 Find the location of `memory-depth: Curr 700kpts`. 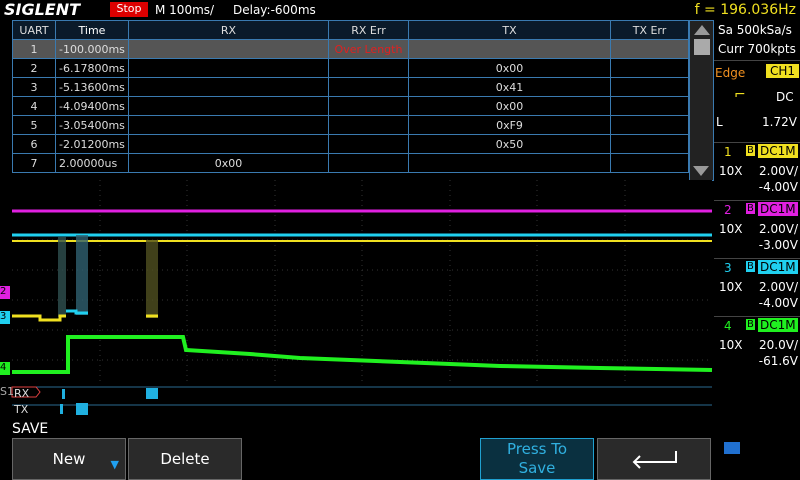

memory-depth: Curr 700kpts is located at coordinates (757, 49).